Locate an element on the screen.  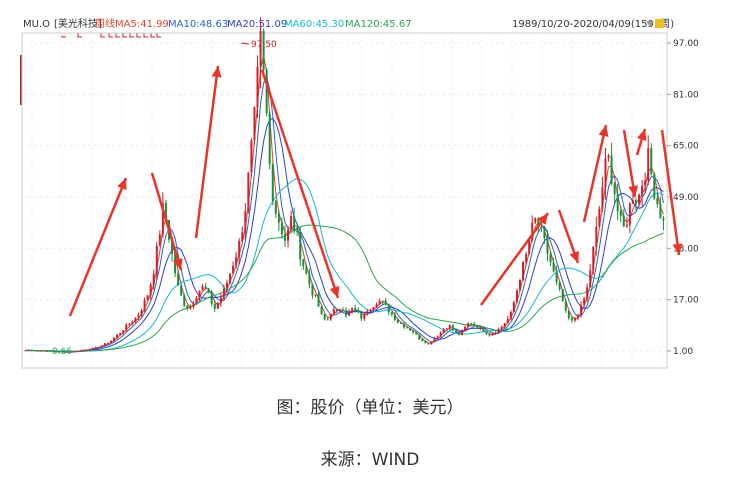
ma-legend-label: MA120:45.67 is located at coordinates (378, 24).